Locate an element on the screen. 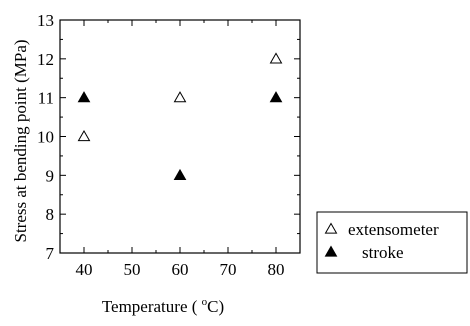  y-tick-label: 8 is located at coordinates (50, 214).